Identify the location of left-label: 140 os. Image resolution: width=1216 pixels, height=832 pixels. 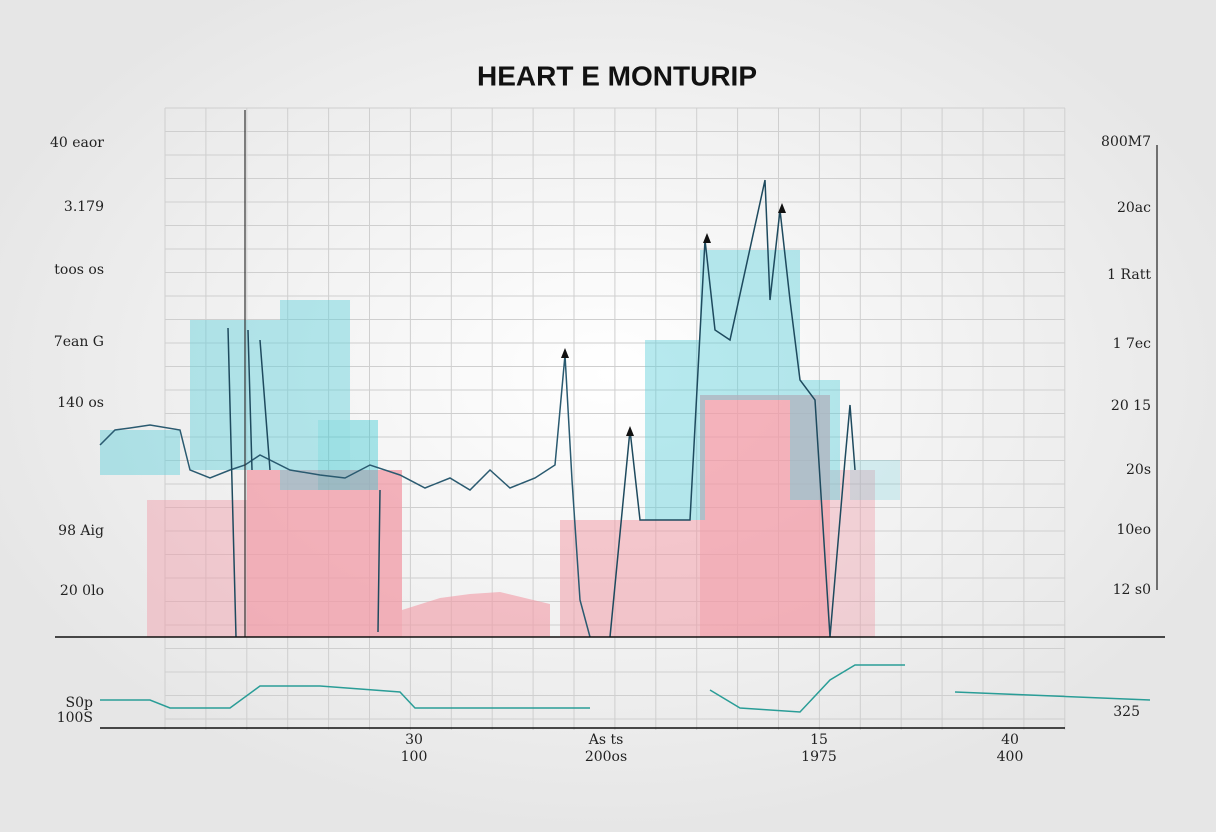
(80, 403).